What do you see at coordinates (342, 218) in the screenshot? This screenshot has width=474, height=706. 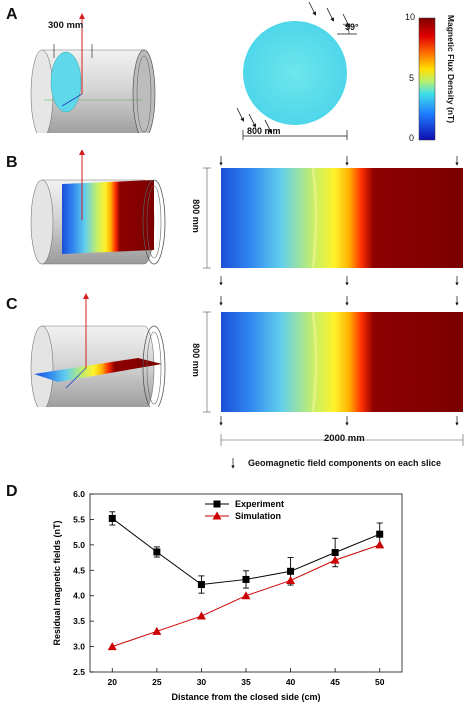 I see `heatmap-b-field` at bounding box center [342, 218].